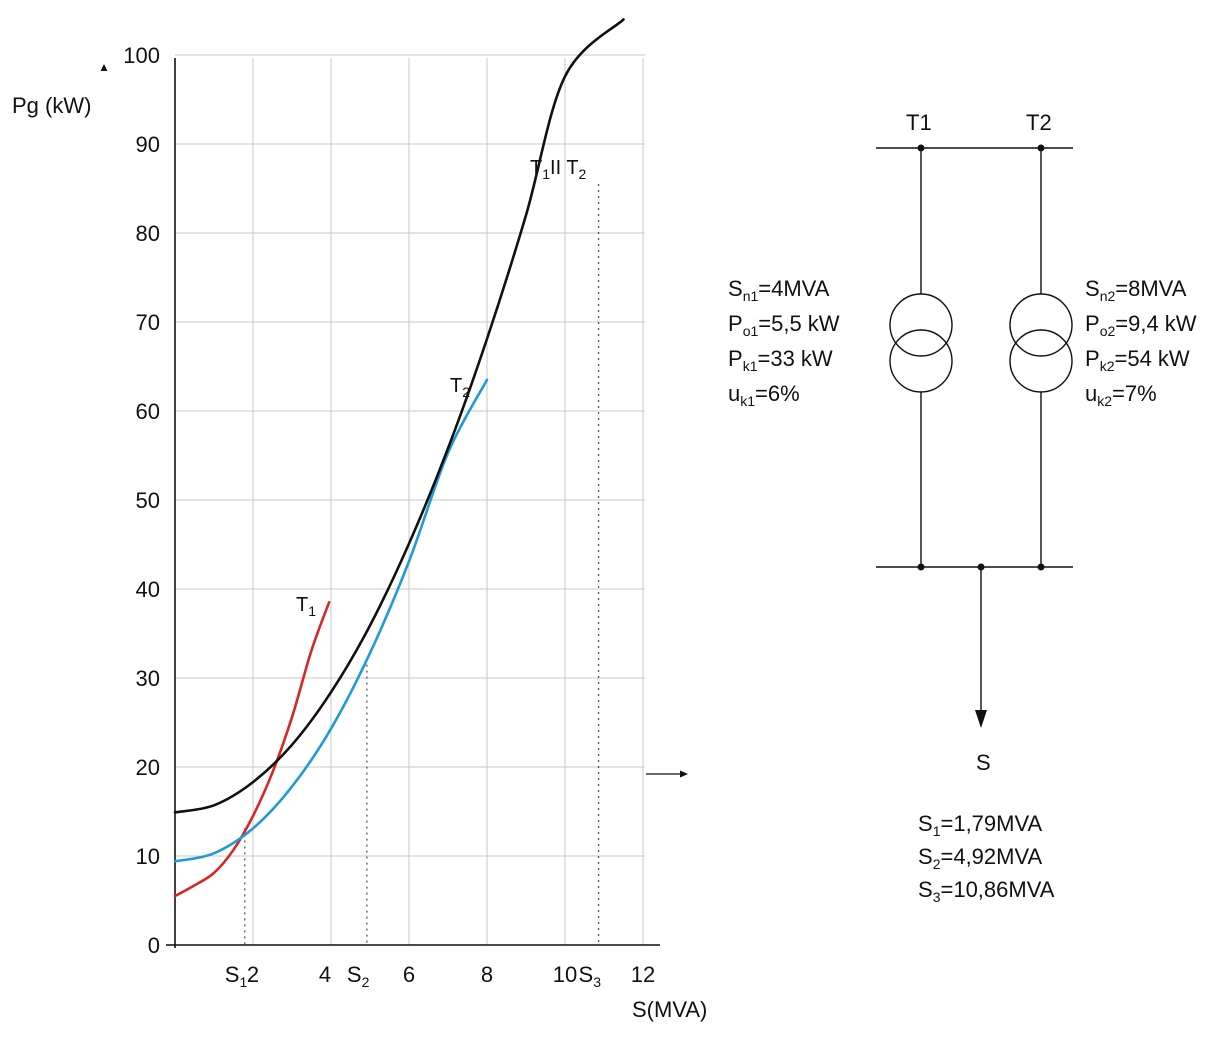 The width and height of the screenshot is (1226, 1044). Describe the element at coordinates (1141, 342) in the screenshot. I see `t2-parameters: Sn2=8MVA Po2=9,4 kW Pk2=54 kW uk2=7%` at that location.